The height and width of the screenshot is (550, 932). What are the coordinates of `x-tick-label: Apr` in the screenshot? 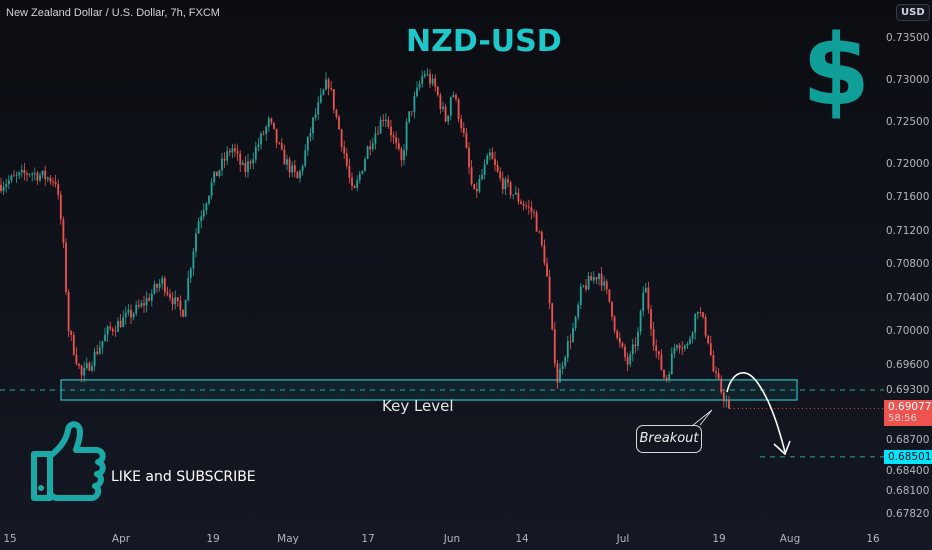 It's located at (121, 539).